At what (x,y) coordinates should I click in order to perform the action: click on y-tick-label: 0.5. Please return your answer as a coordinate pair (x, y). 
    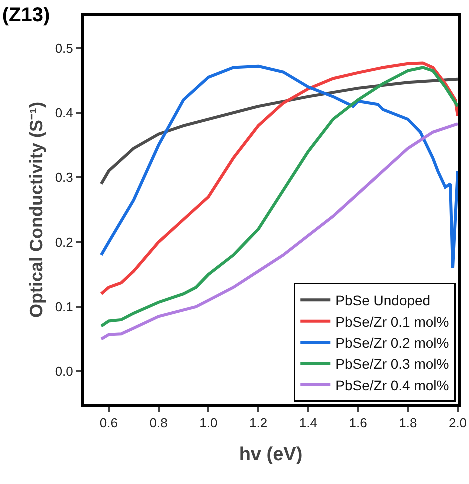
    Looking at the image, I should click on (64, 48).